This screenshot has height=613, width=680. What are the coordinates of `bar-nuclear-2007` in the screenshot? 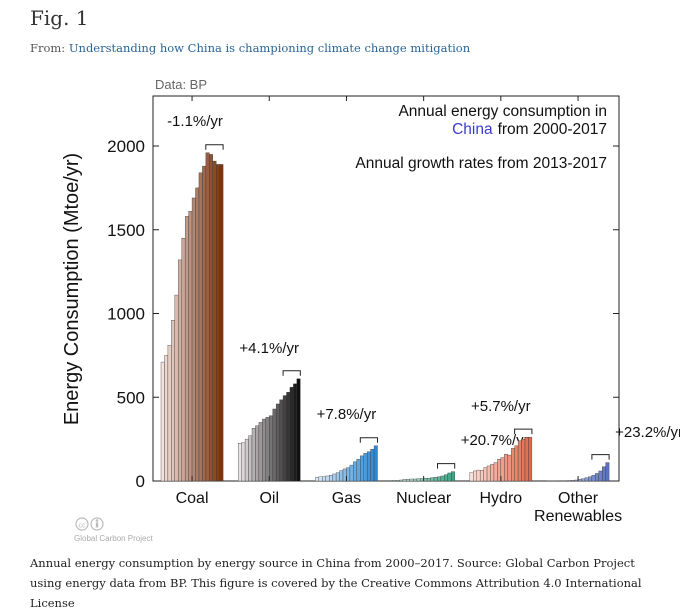 It's located at (418, 480).